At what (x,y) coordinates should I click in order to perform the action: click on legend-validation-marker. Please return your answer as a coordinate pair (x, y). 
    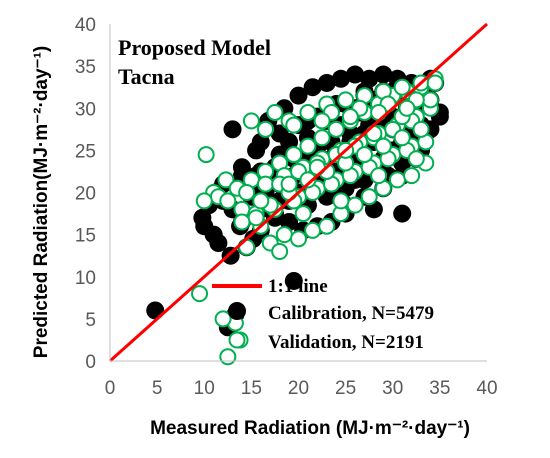
    Looking at the image, I should click on (237, 340).